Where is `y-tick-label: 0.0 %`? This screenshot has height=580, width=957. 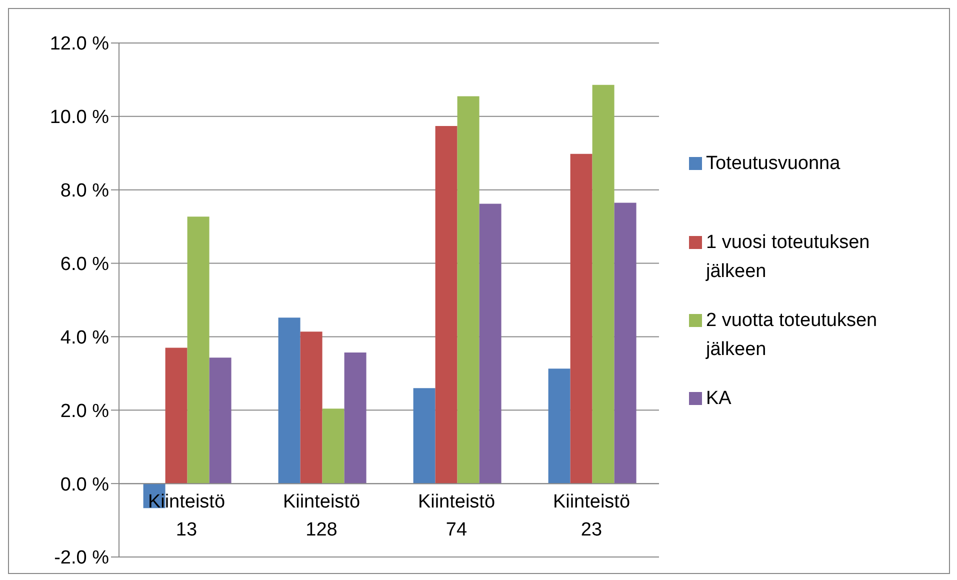 y-tick-label: 0.0 % is located at coordinates (85, 485).